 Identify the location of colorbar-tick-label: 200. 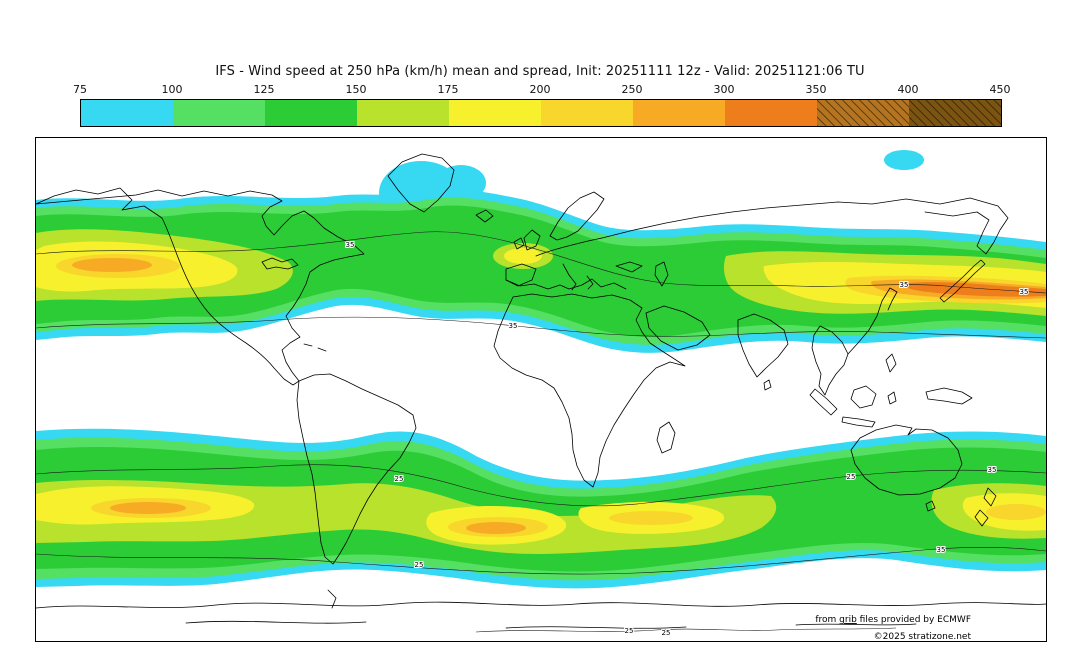
(540, 89).